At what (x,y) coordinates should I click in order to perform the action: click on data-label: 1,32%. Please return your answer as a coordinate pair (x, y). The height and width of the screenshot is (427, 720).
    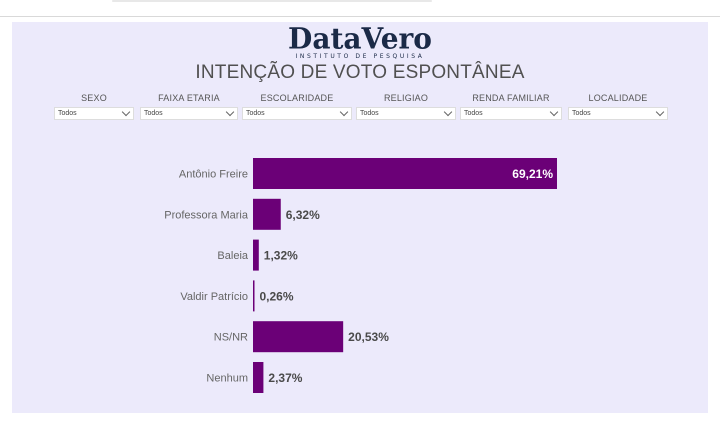
    Looking at the image, I should click on (281, 256).